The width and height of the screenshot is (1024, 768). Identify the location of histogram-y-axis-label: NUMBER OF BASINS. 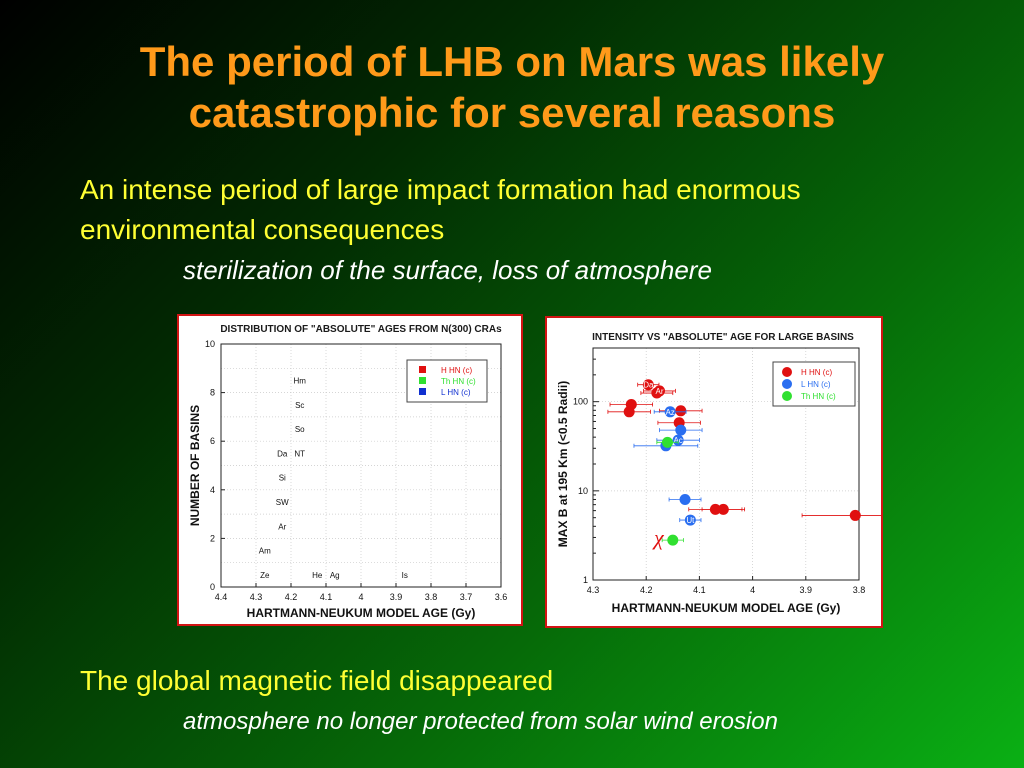
(195, 465).